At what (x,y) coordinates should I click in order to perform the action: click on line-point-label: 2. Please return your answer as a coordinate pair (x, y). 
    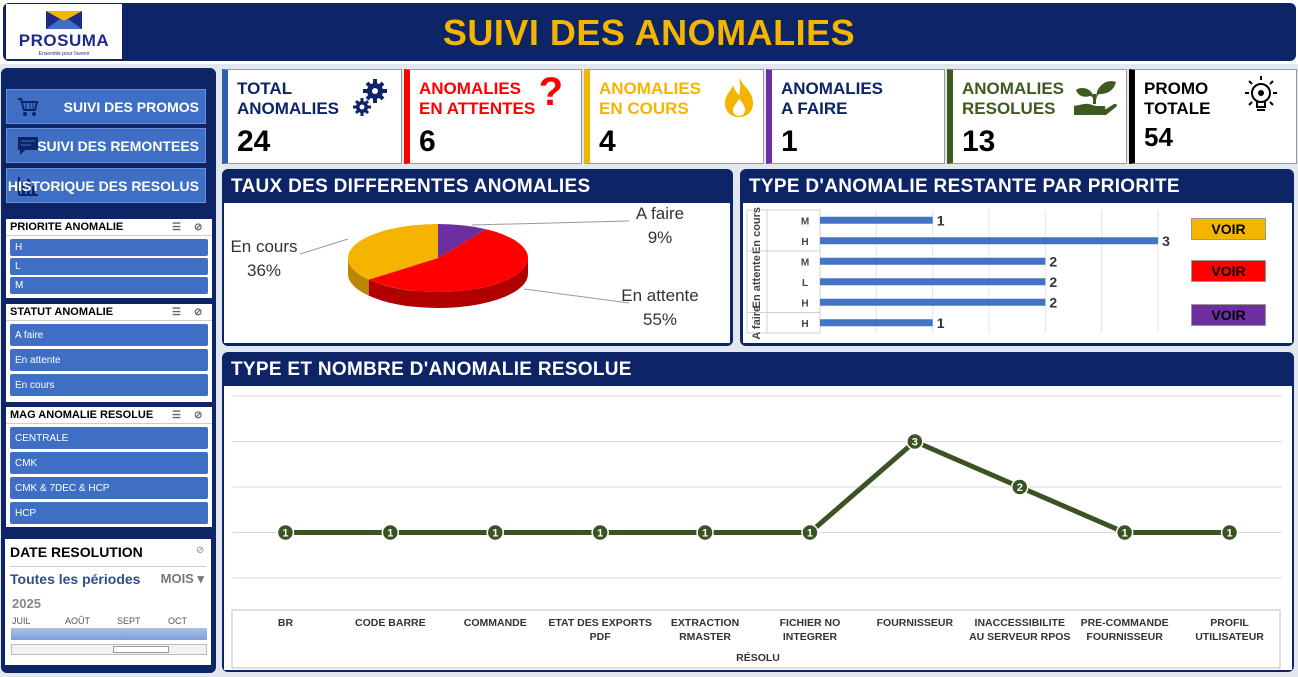
    Looking at the image, I should click on (1020, 488).